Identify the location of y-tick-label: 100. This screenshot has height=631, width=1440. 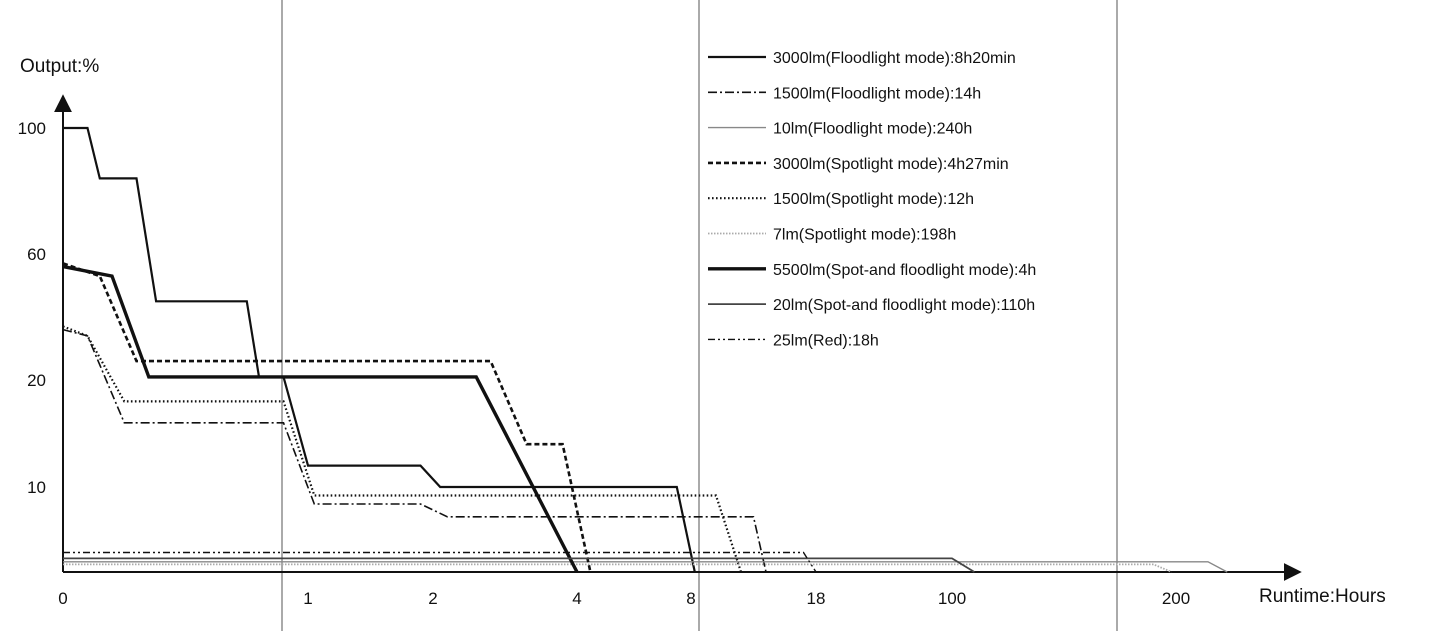
(32, 128).